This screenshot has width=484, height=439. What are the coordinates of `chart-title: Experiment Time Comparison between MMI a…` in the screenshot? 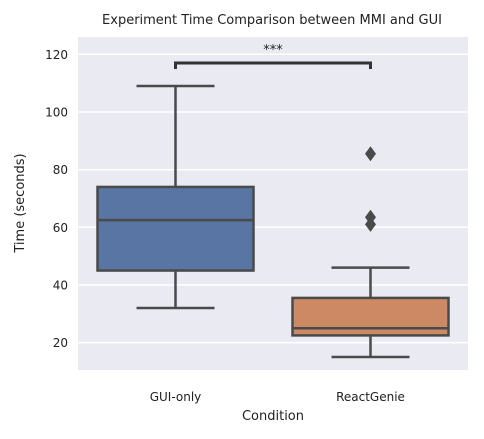 It's located at (272, 20).